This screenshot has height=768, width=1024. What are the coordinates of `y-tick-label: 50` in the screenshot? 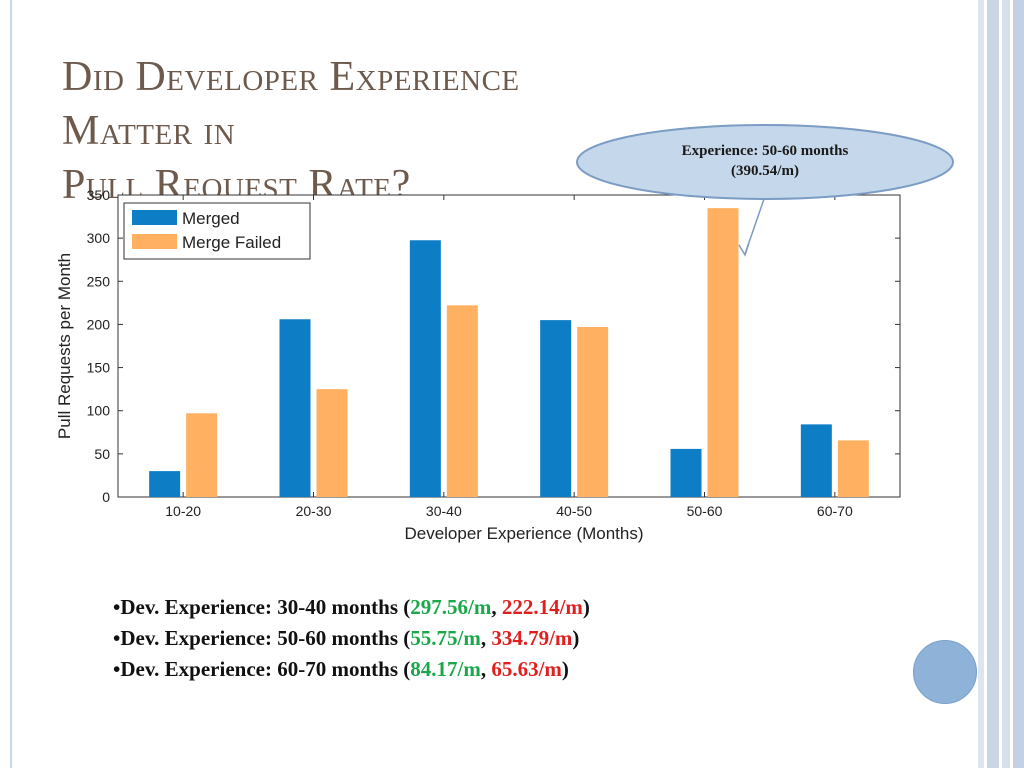 It's located at (102, 454).